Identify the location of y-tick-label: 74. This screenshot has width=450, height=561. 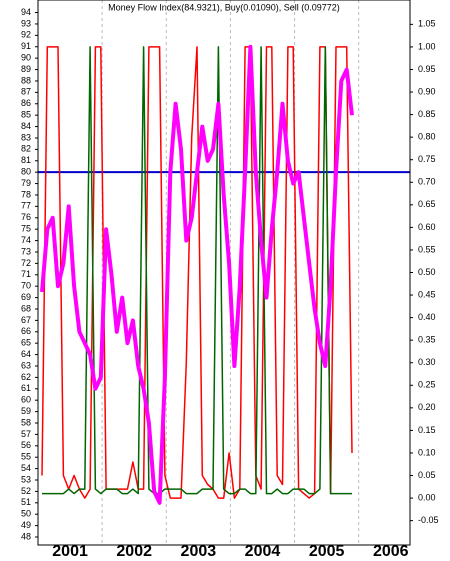
(26, 240).